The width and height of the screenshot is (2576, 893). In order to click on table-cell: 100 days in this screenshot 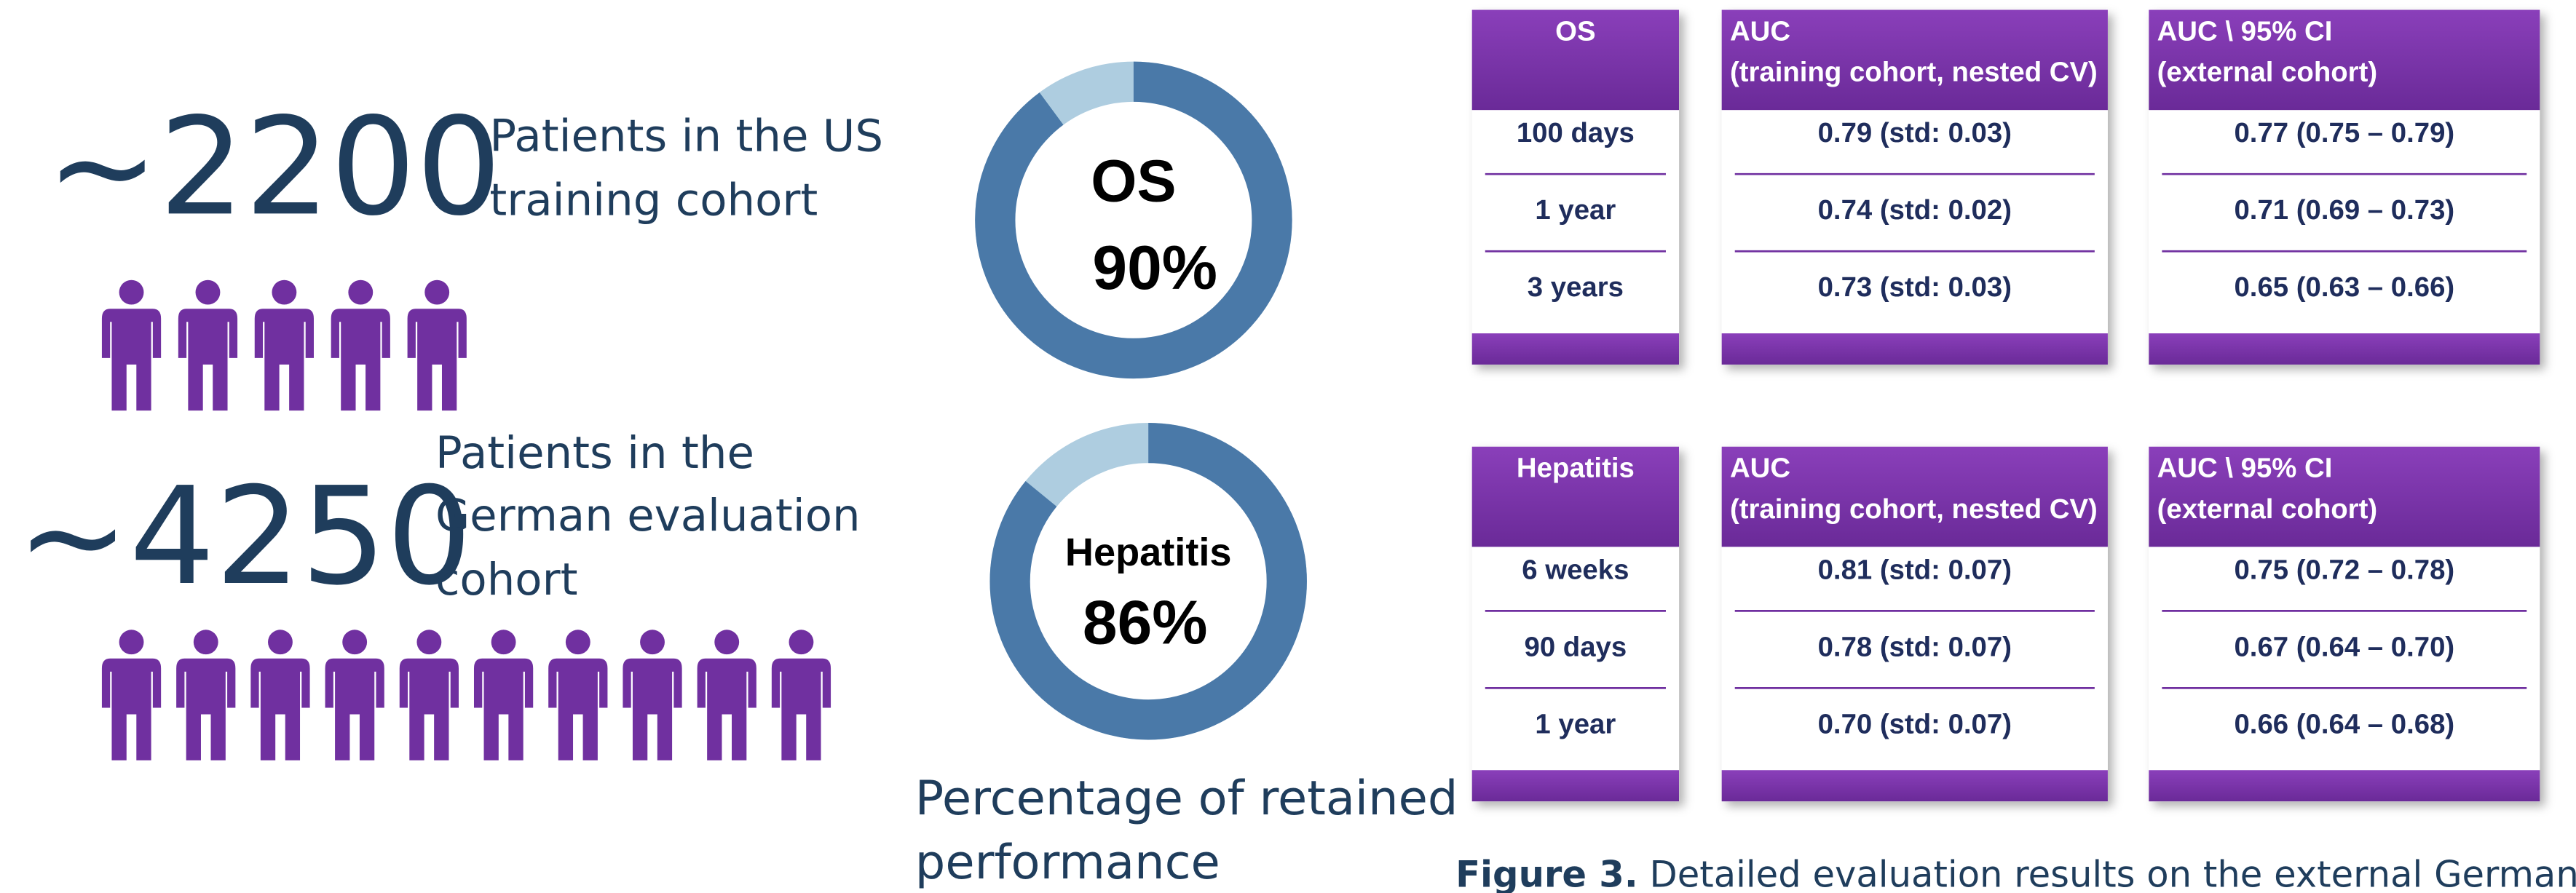, I will do `click(1576, 132)`.